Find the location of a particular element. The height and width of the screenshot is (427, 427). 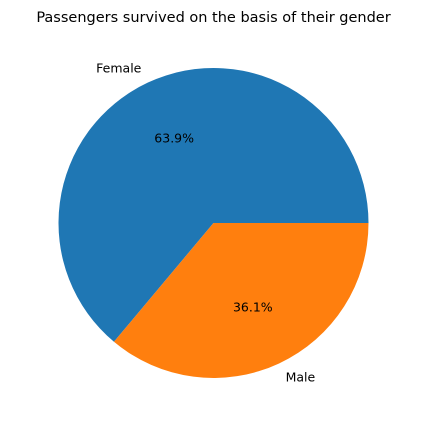

slice-label-male: Male is located at coordinates (301, 377).